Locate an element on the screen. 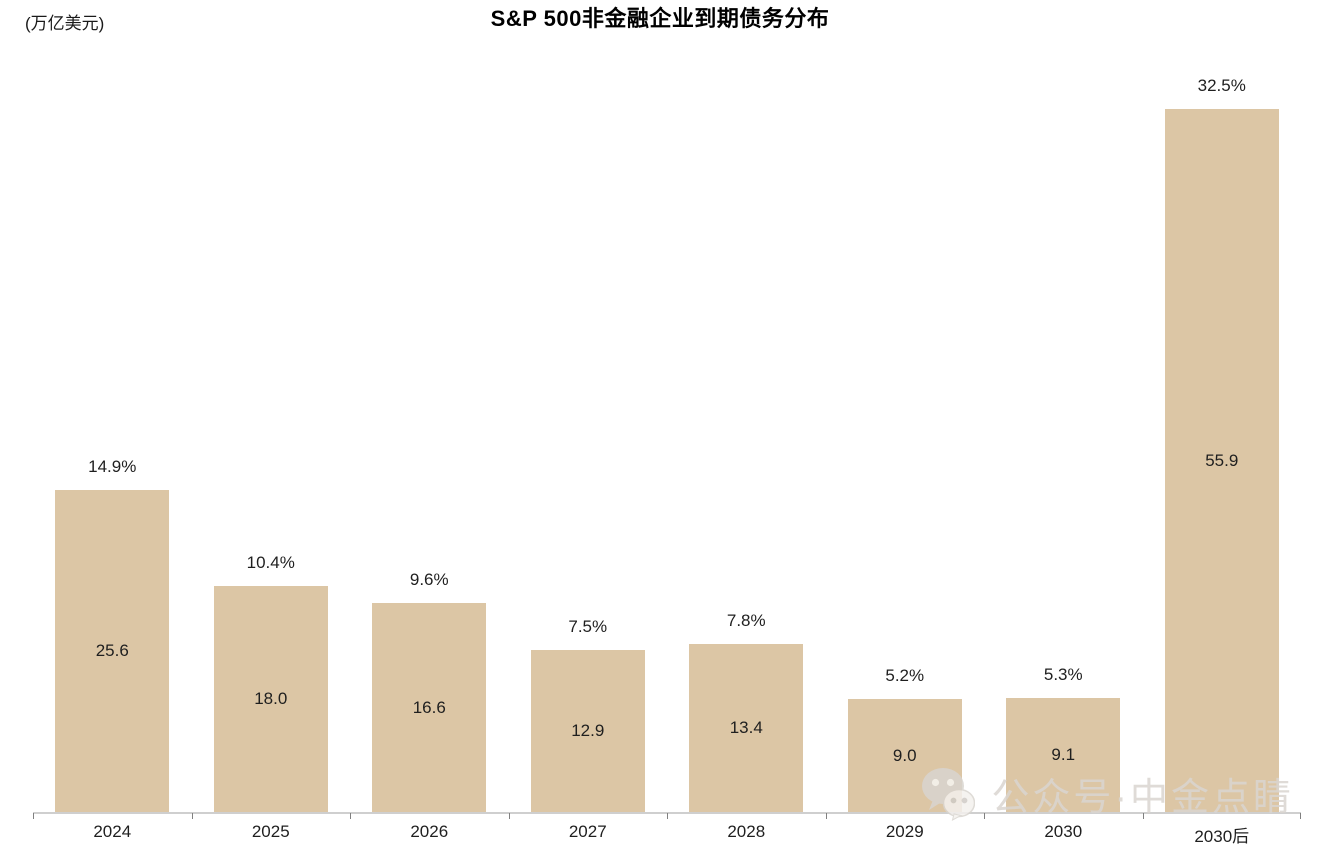 The image size is (1320, 861). value-label: 12.9 is located at coordinates (588, 730).